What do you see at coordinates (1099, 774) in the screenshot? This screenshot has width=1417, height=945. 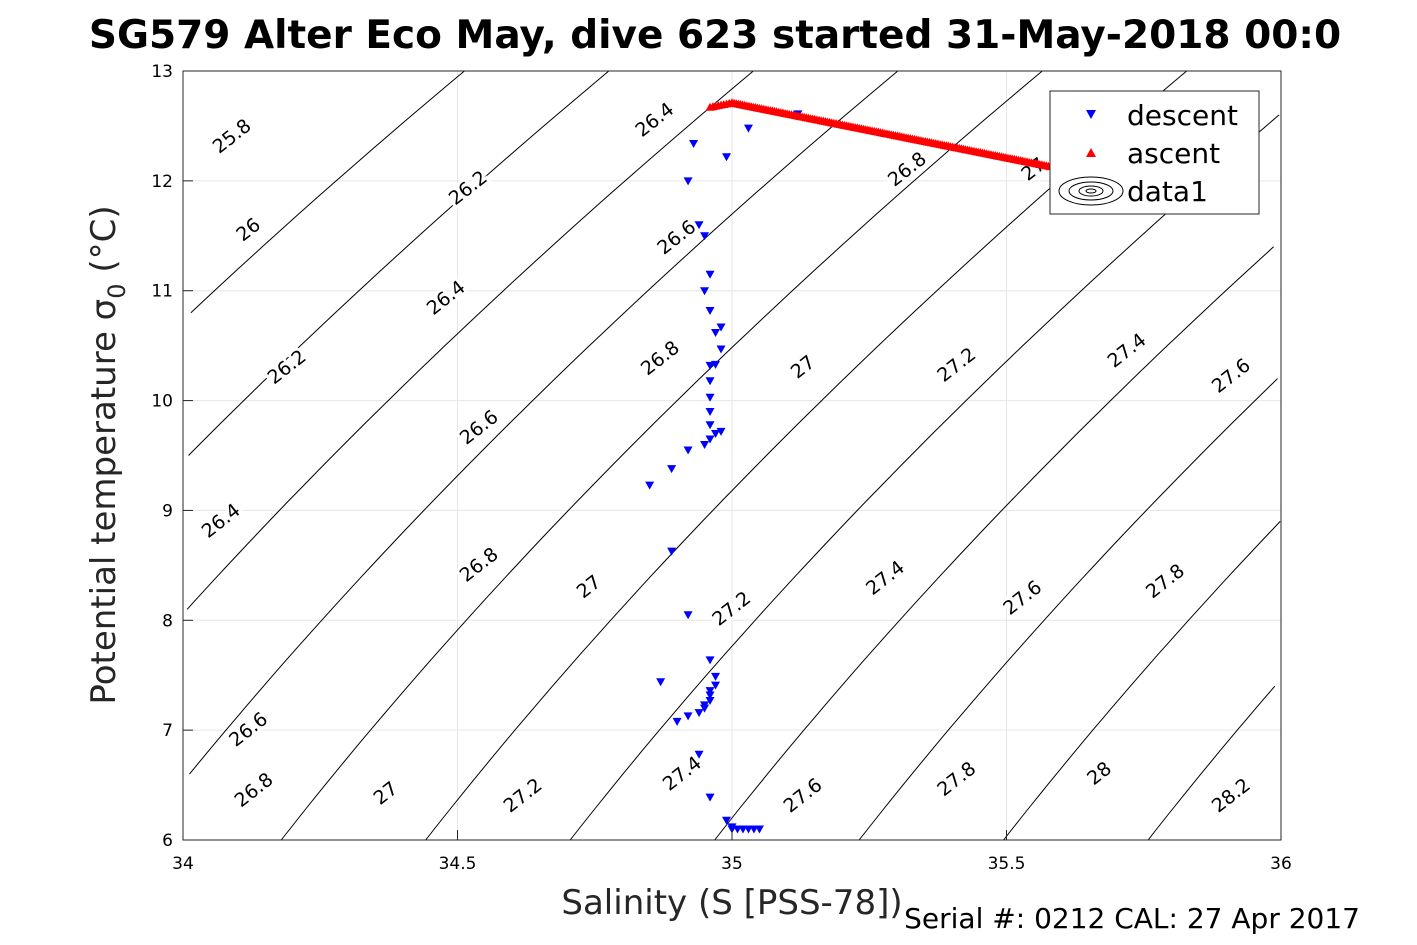 I see `contour-label: 28` at bounding box center [1099, 774].